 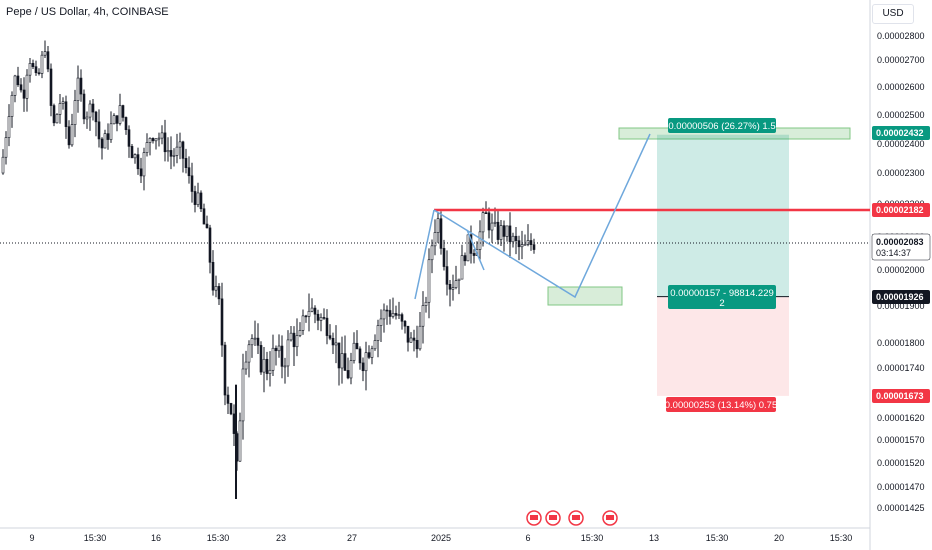 I want to click on time-tick: 20, so click(x=779, y=538).